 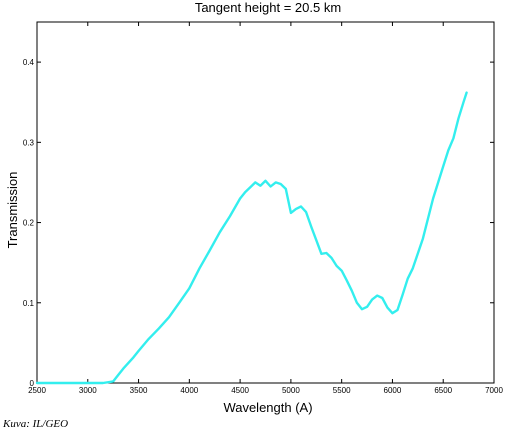 I want to click on y-tick-label: 0, so click(x=32, y=383).